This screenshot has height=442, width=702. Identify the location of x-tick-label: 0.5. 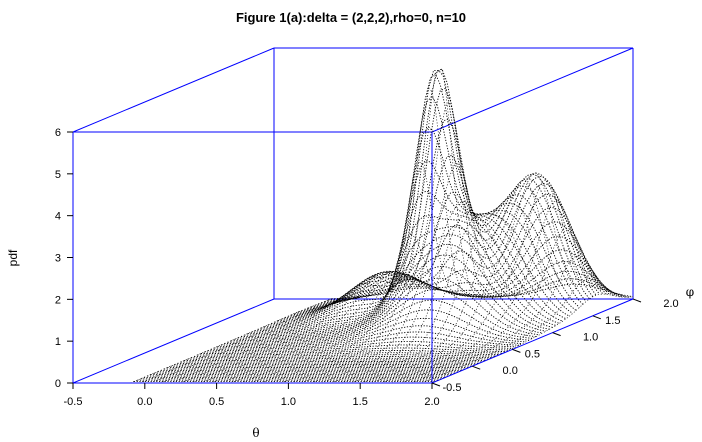
(216, 402).